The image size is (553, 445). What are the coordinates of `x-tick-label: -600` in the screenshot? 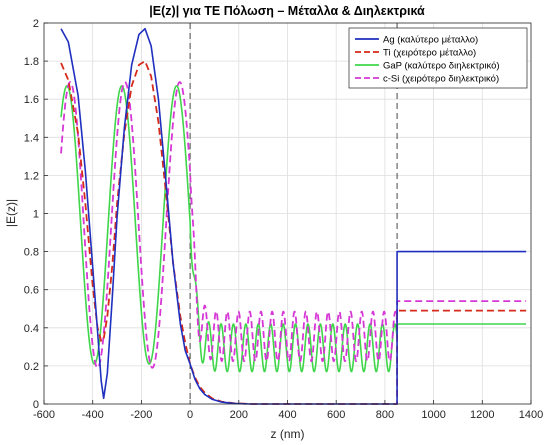 It's located at (44, 415).